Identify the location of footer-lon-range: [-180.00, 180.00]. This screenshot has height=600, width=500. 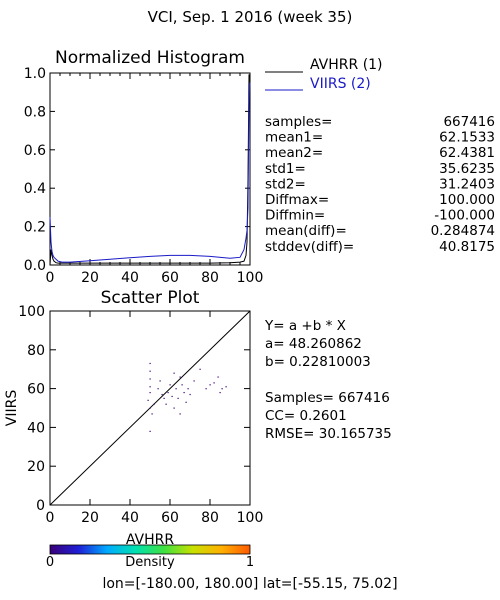
(197, 584).